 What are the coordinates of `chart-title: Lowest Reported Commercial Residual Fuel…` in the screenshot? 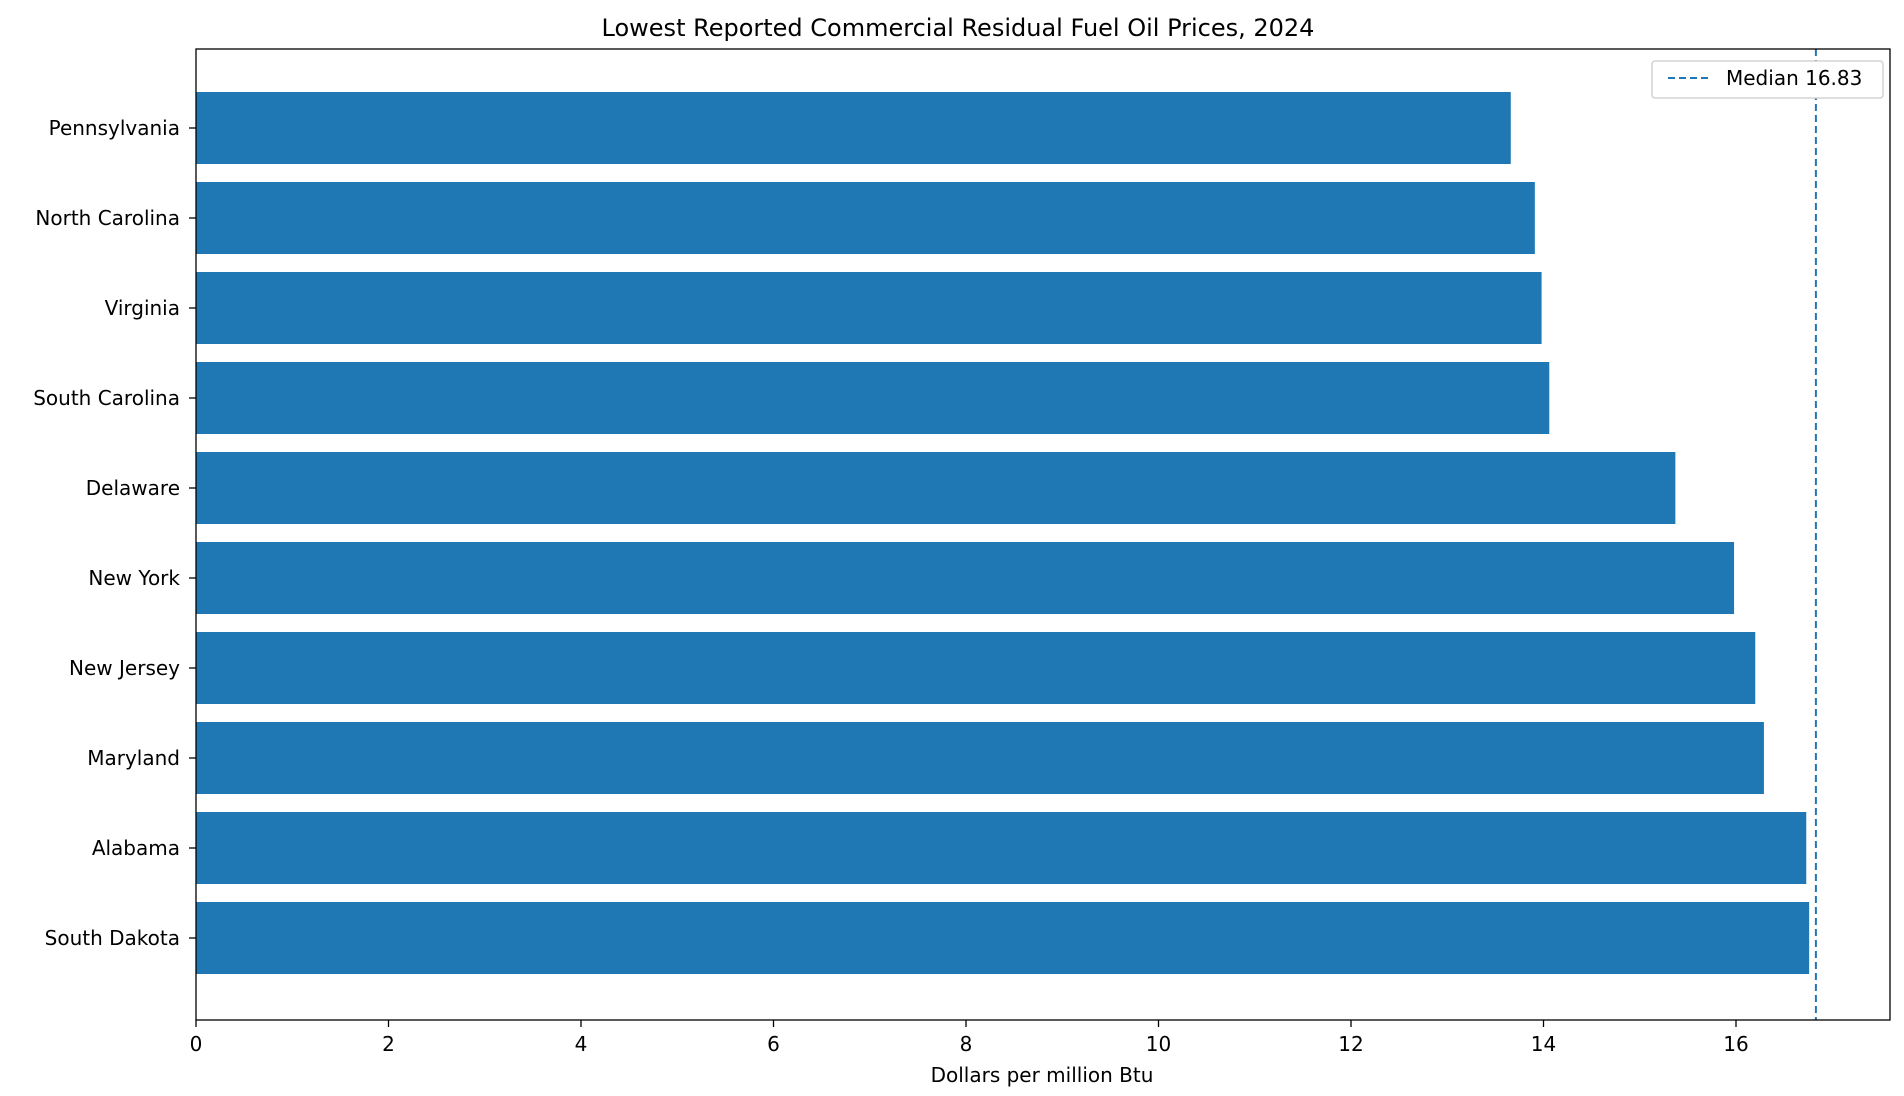 It's located at (958, 28).